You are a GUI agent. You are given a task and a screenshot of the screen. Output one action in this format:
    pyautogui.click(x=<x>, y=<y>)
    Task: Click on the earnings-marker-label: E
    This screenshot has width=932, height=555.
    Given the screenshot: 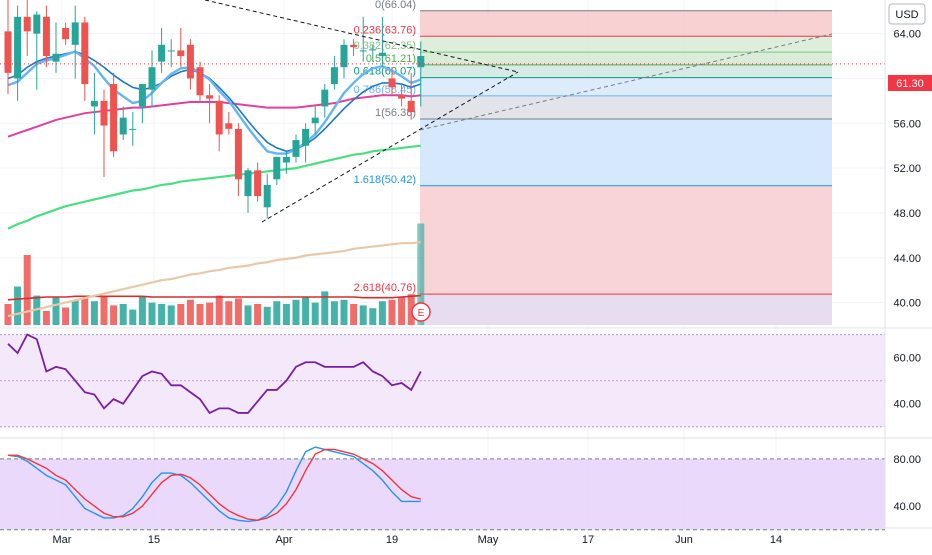 What is the action you would take?
    pyautogui.click(x=421, y=313)
    